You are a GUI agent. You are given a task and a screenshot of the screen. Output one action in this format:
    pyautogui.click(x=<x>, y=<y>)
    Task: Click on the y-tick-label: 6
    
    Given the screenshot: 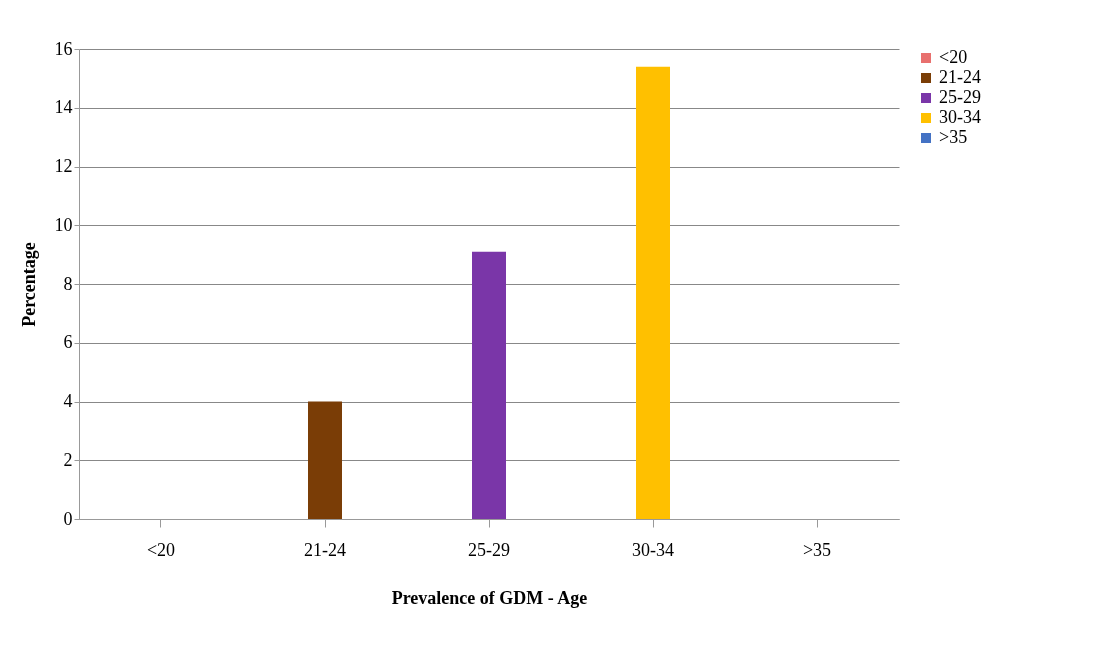 What is the action you would take?
    pyautogui.click(x=68, y=342)
    